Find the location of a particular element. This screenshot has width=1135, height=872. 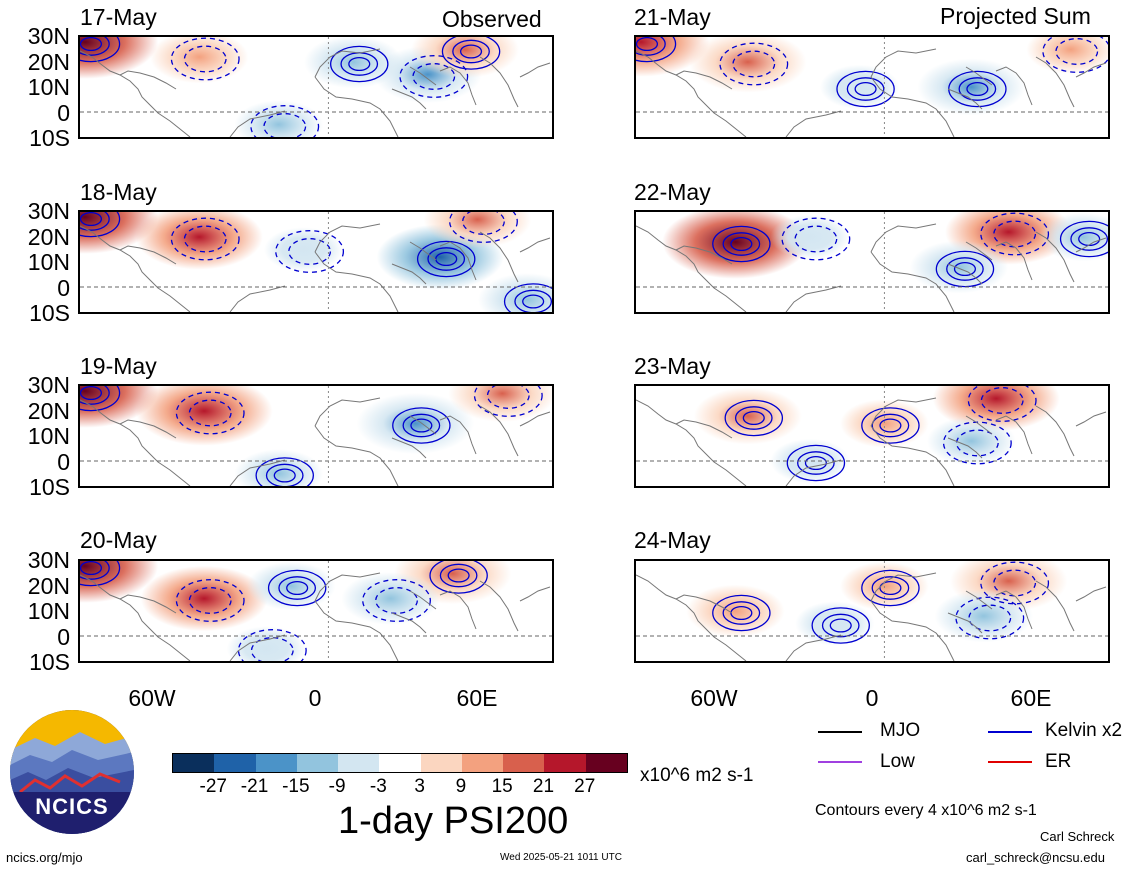

colorbar is located at coordinates (400, 763).